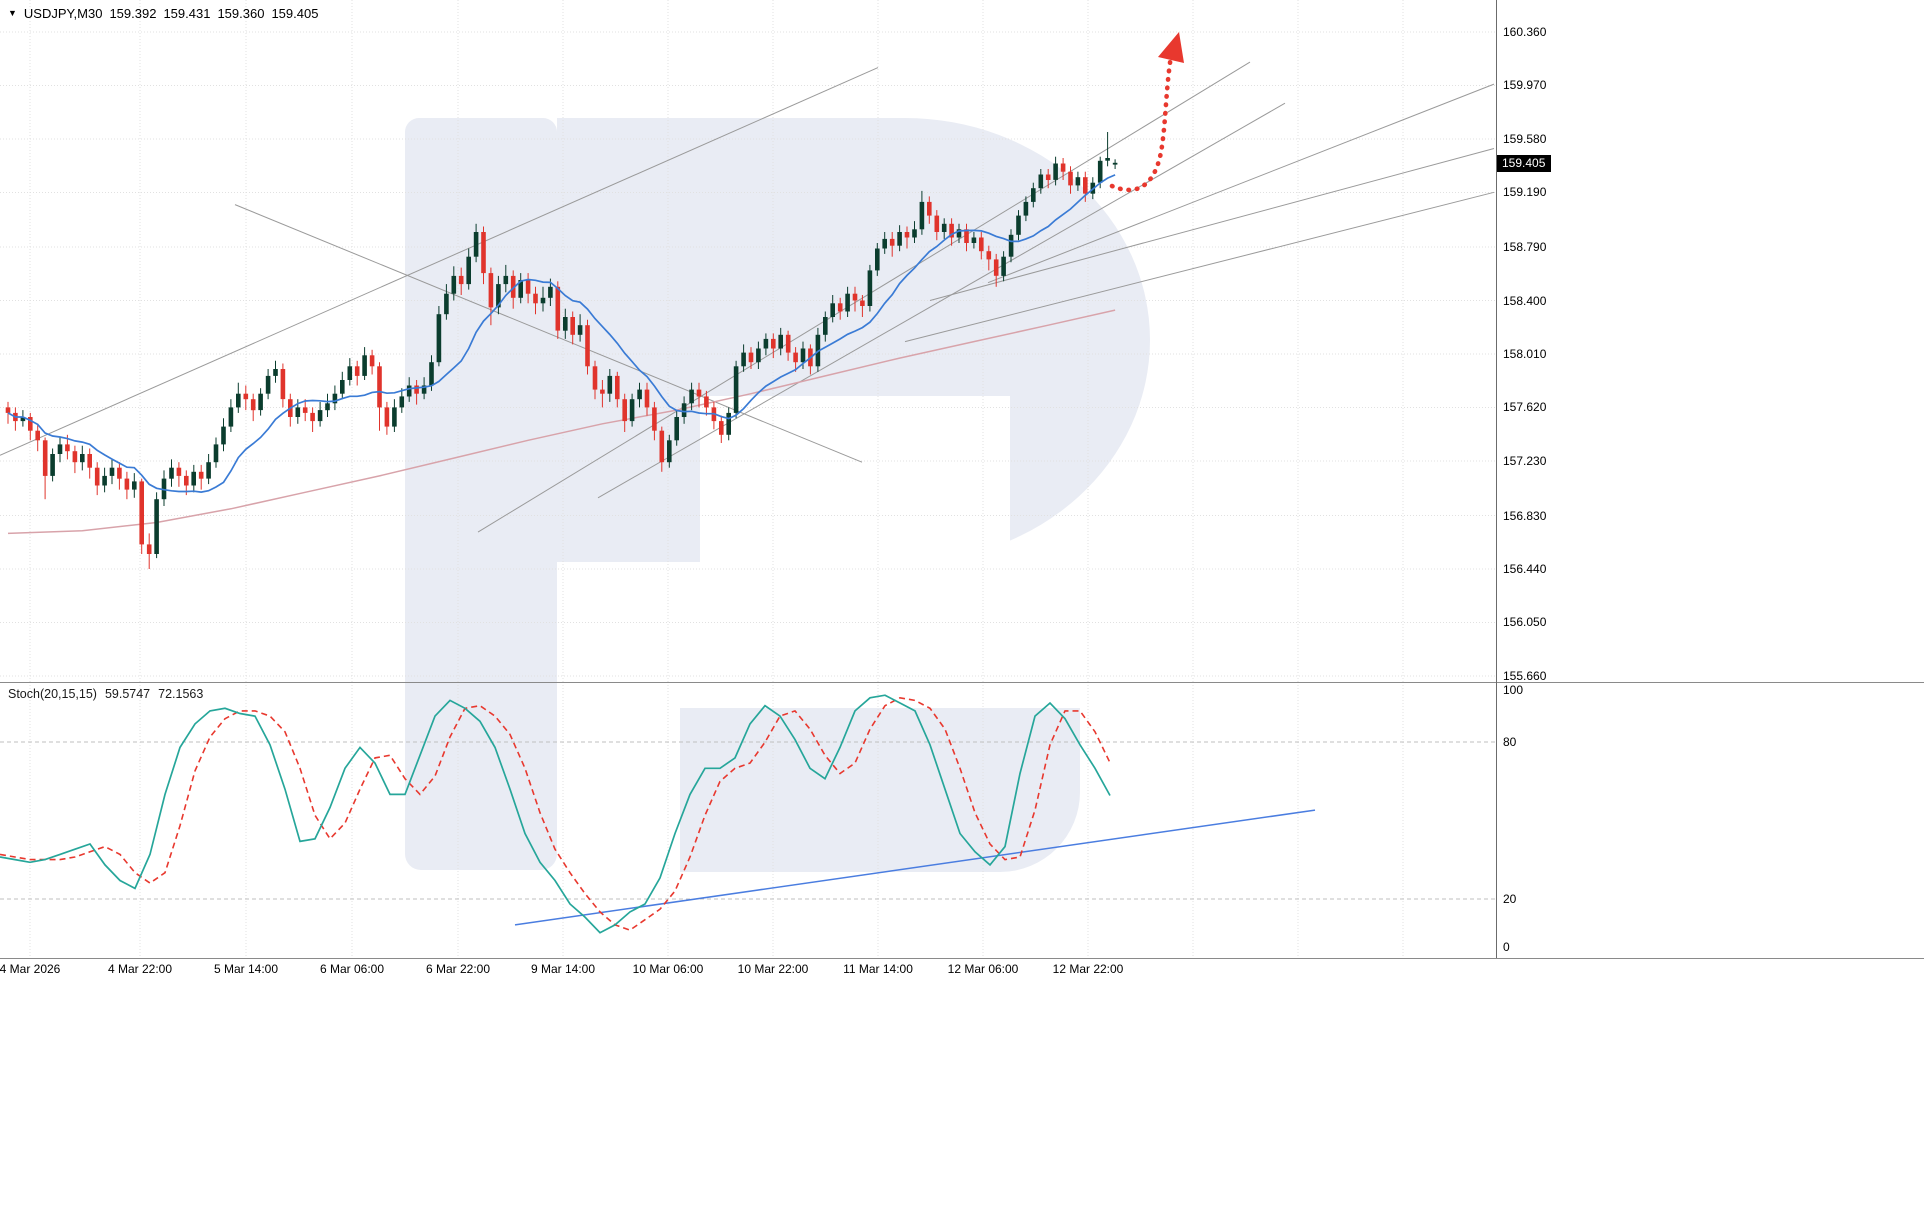  Describe the element at coordinates (1525, 32) in the screenshot. I see `price-axis-label: 160.360` at that location.